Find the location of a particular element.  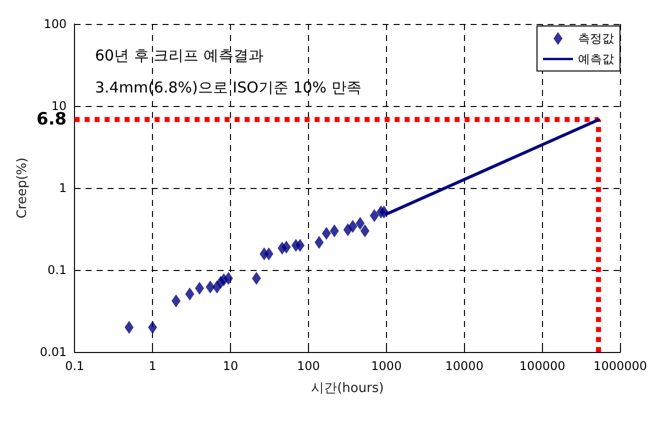

x-tick-label: 100 is located at coordinates (308, 366).